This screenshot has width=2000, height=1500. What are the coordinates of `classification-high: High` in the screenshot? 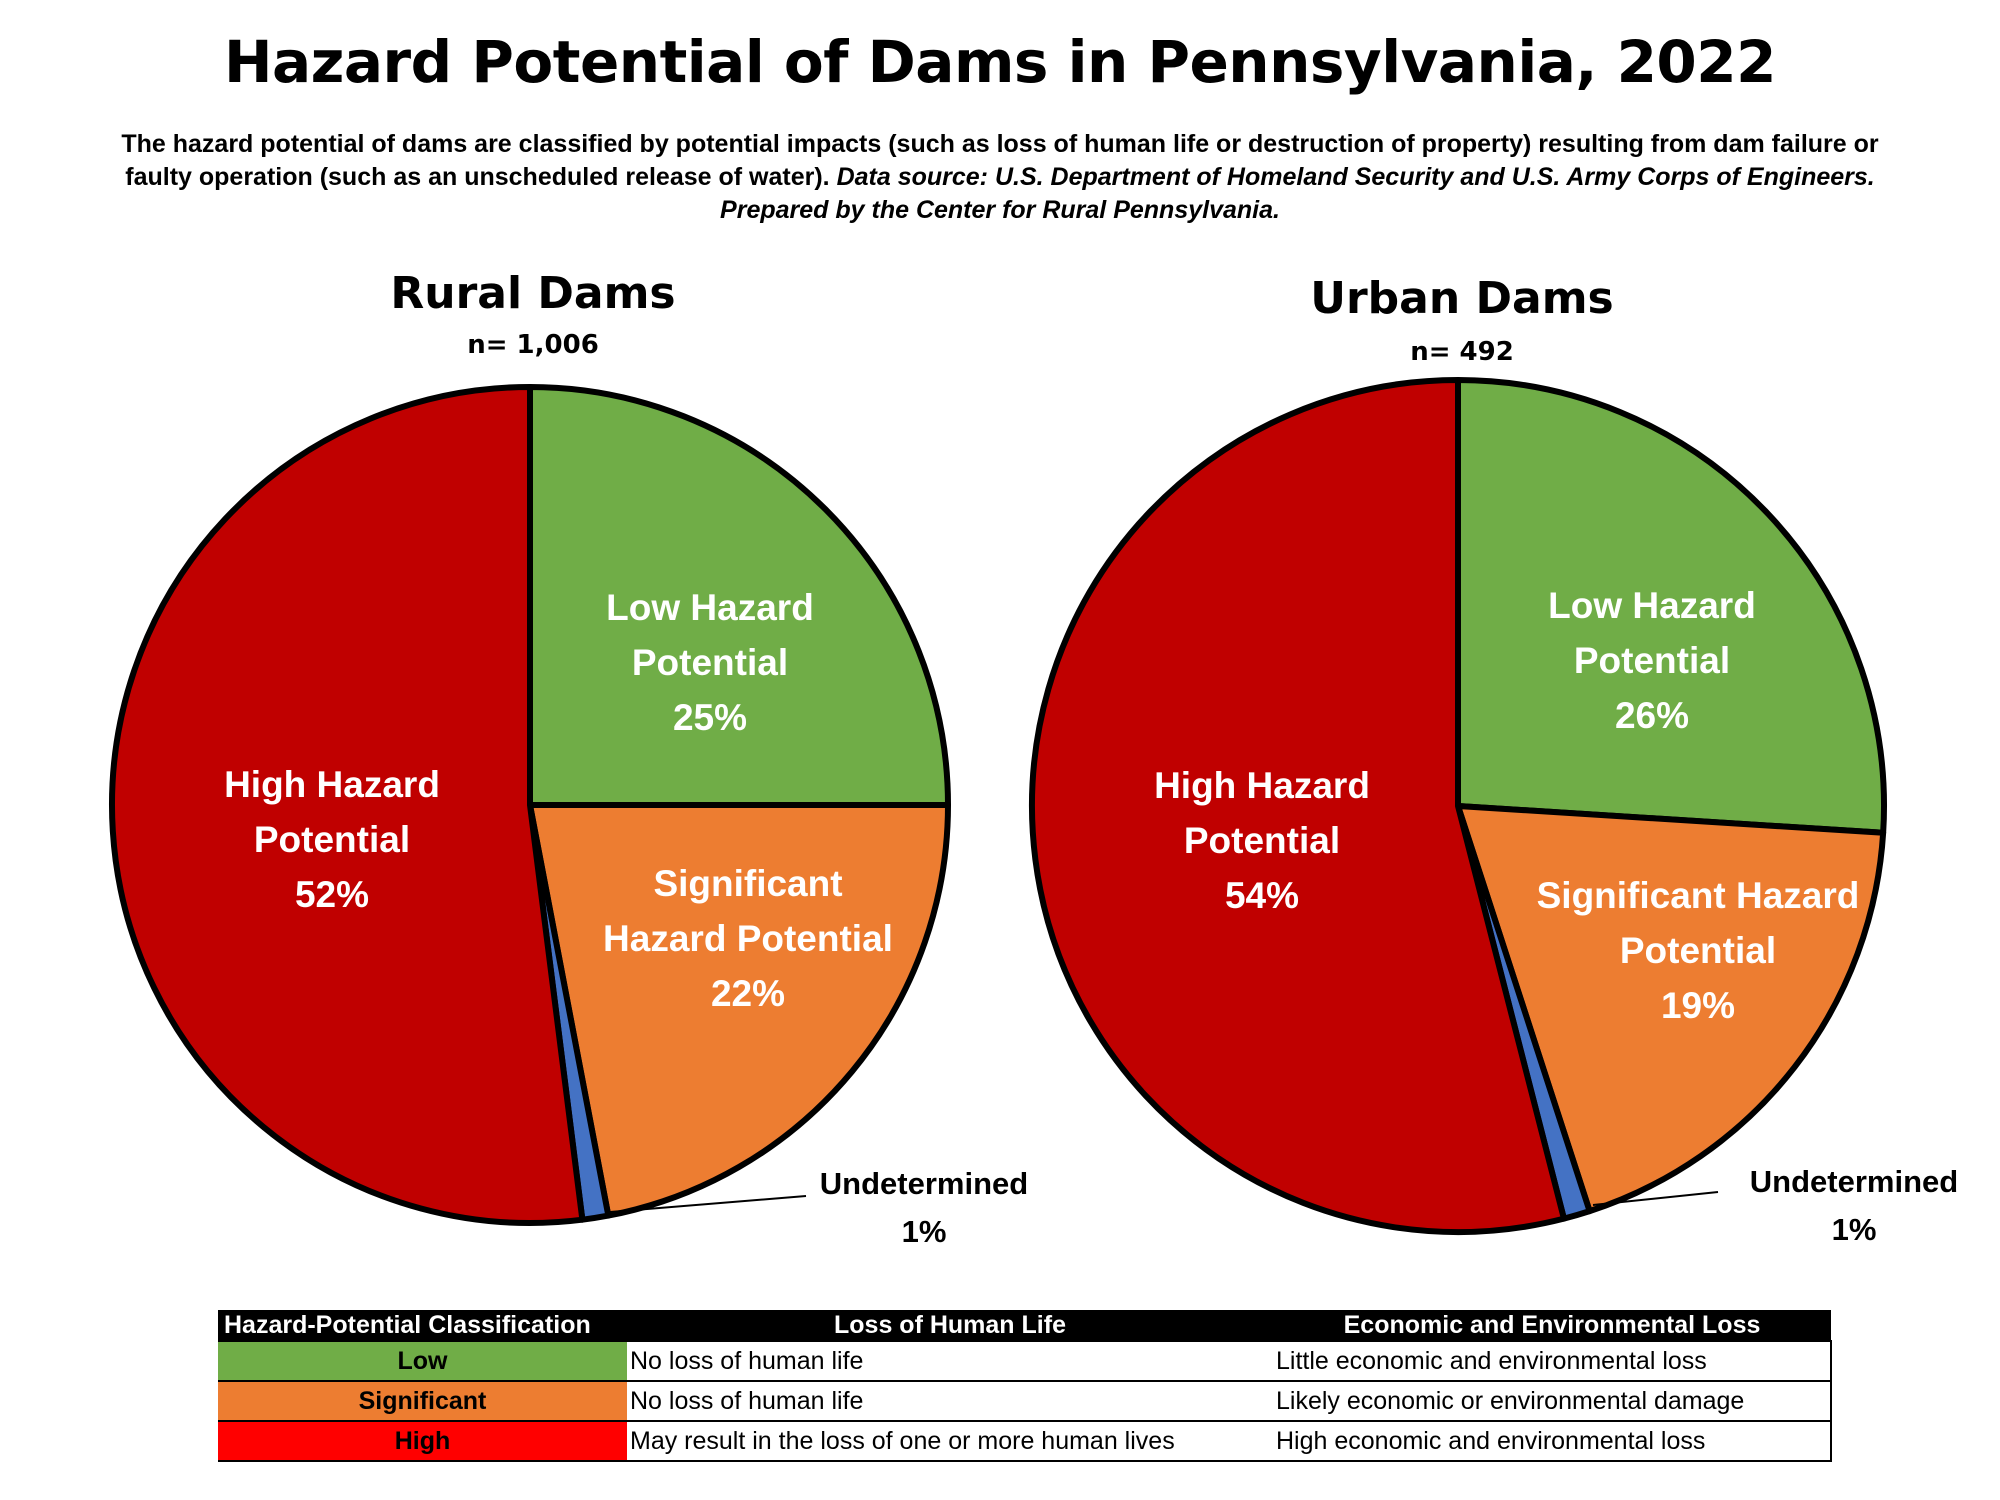 It's located at (422, 1441).